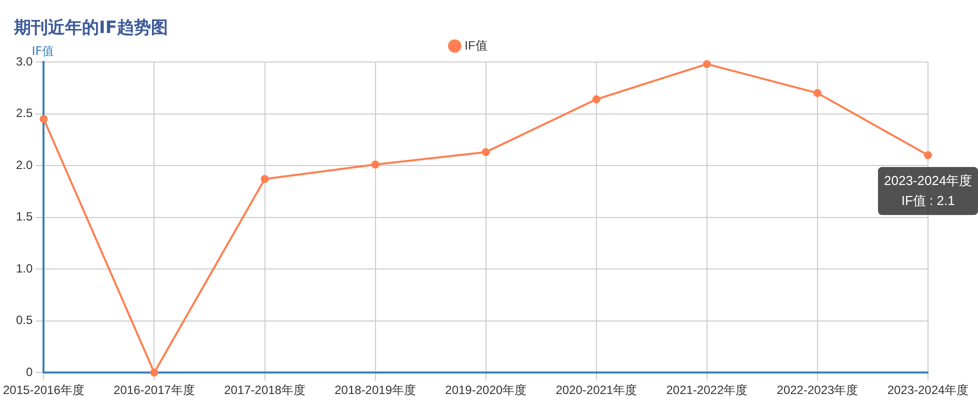  Describe the element at coordinates (486, 390) in the screenshot. I see `x-tick-label: 2019-2020年度` at that location.